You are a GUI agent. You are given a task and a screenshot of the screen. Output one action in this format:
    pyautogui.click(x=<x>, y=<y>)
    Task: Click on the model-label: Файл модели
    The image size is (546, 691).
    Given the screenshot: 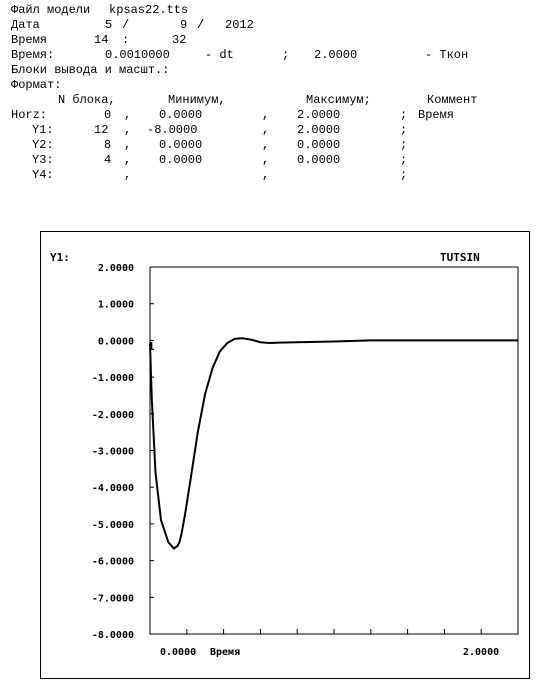 What is the action you would take?
    pyautogui.click(x=51, y=10)
    